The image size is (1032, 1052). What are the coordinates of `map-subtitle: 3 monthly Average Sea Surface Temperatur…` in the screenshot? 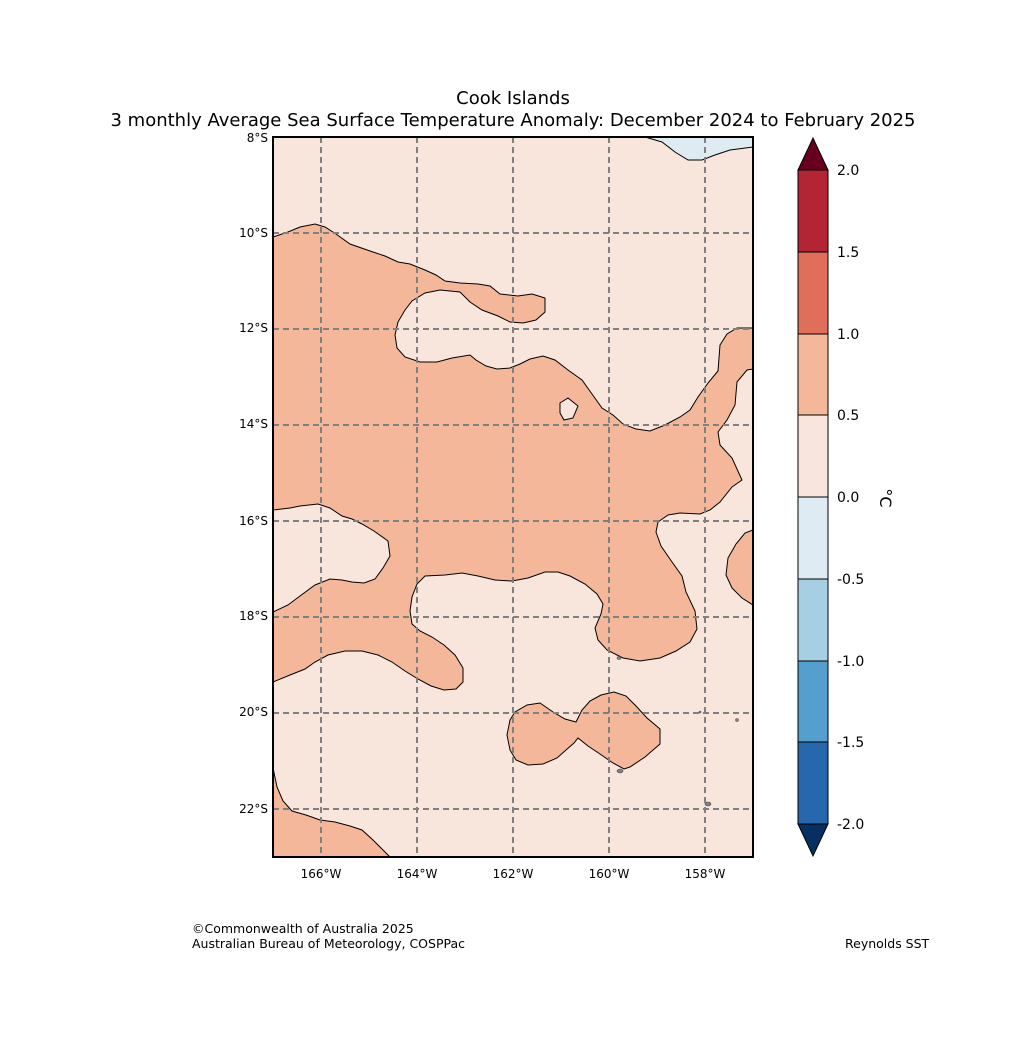 It's located at (513, 120).